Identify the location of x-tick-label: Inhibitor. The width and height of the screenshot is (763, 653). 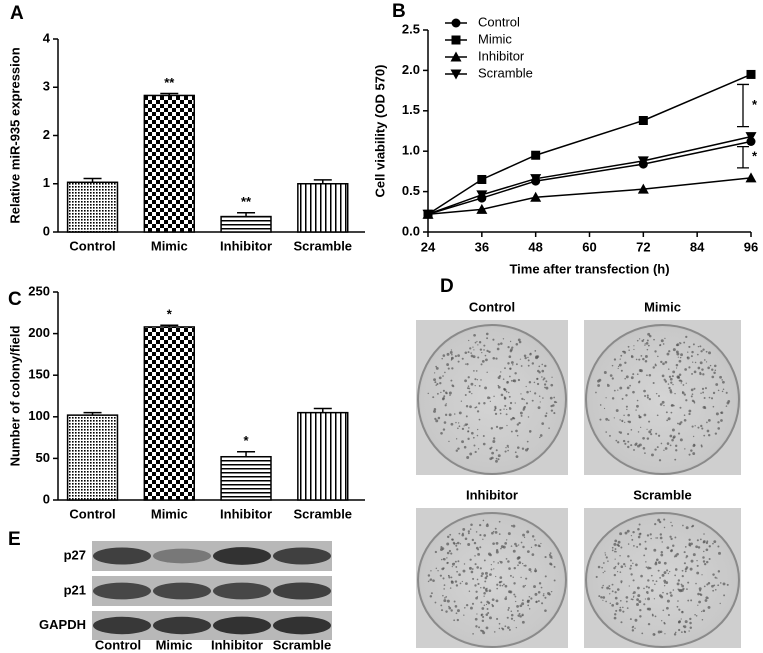
(246, 513).